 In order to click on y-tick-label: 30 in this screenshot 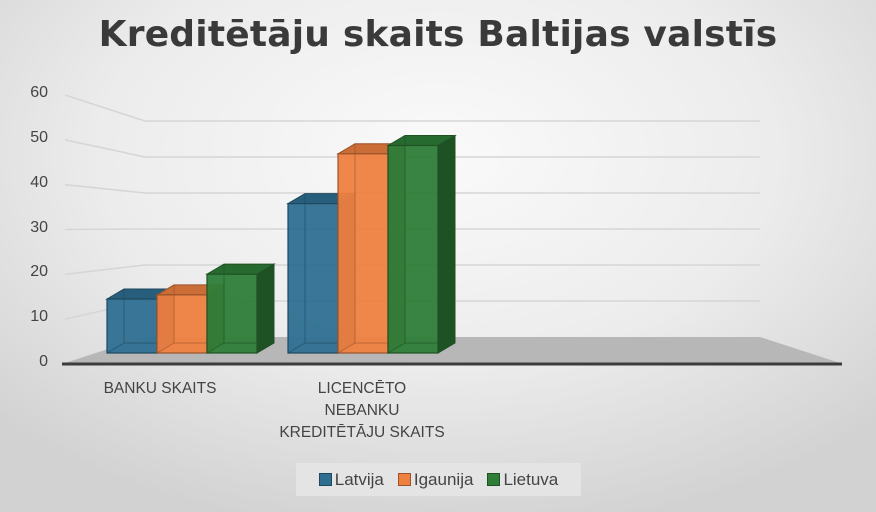, I will do `click(39, 227)`.